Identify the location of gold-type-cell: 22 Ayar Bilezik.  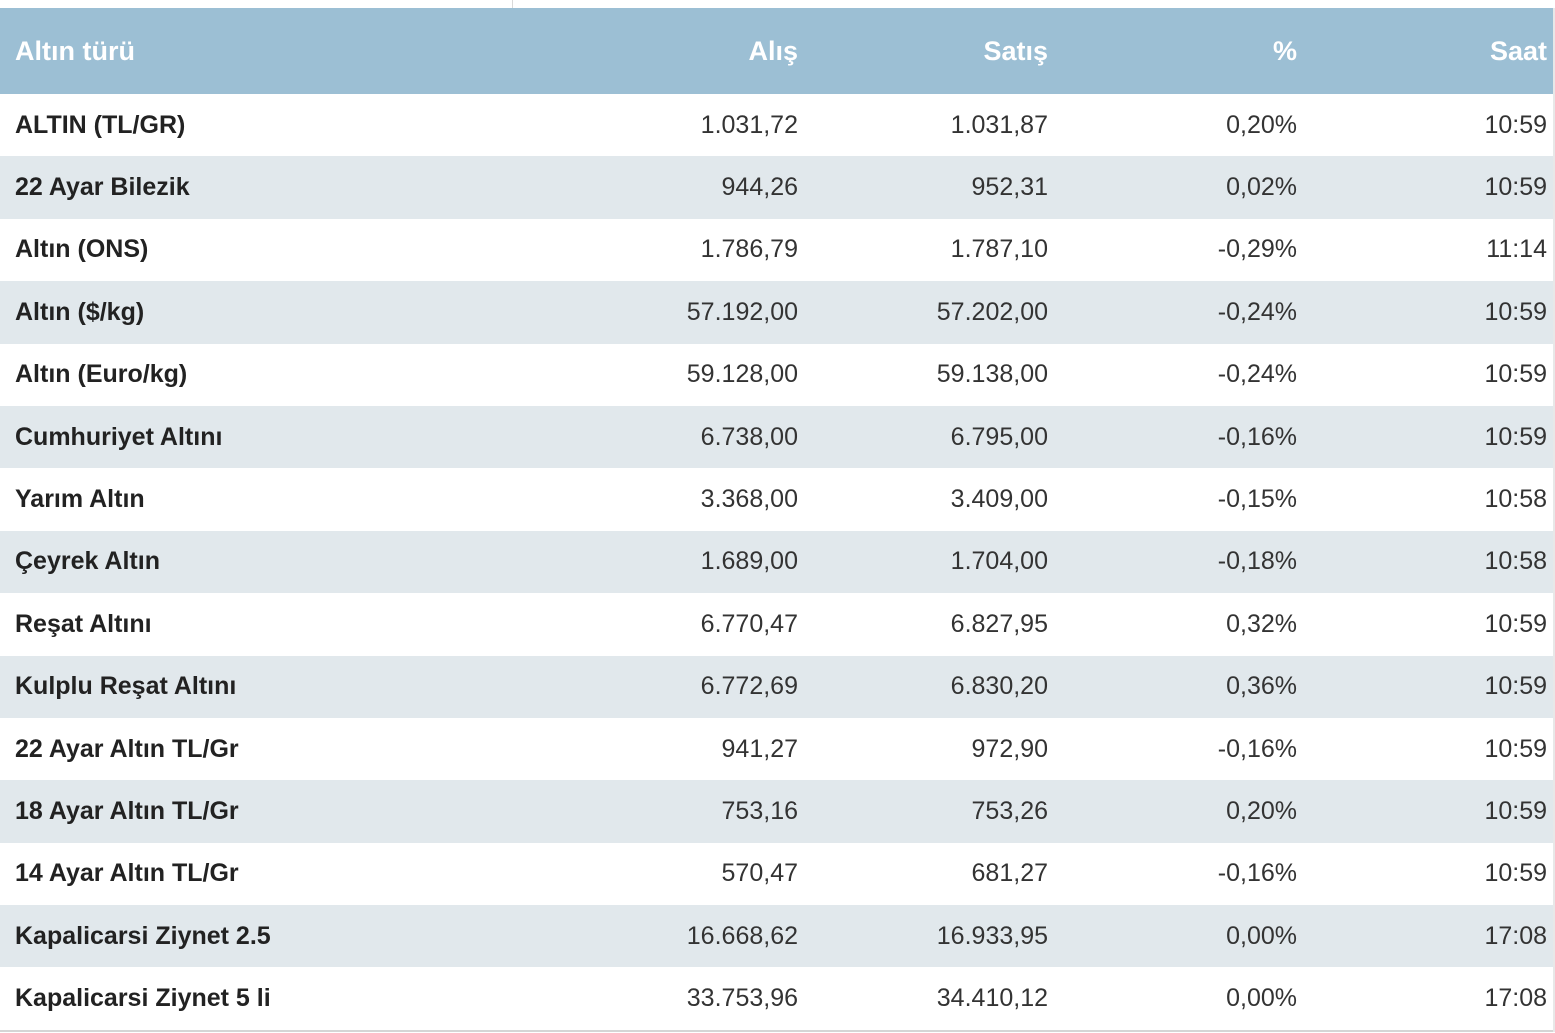
(102, 187).